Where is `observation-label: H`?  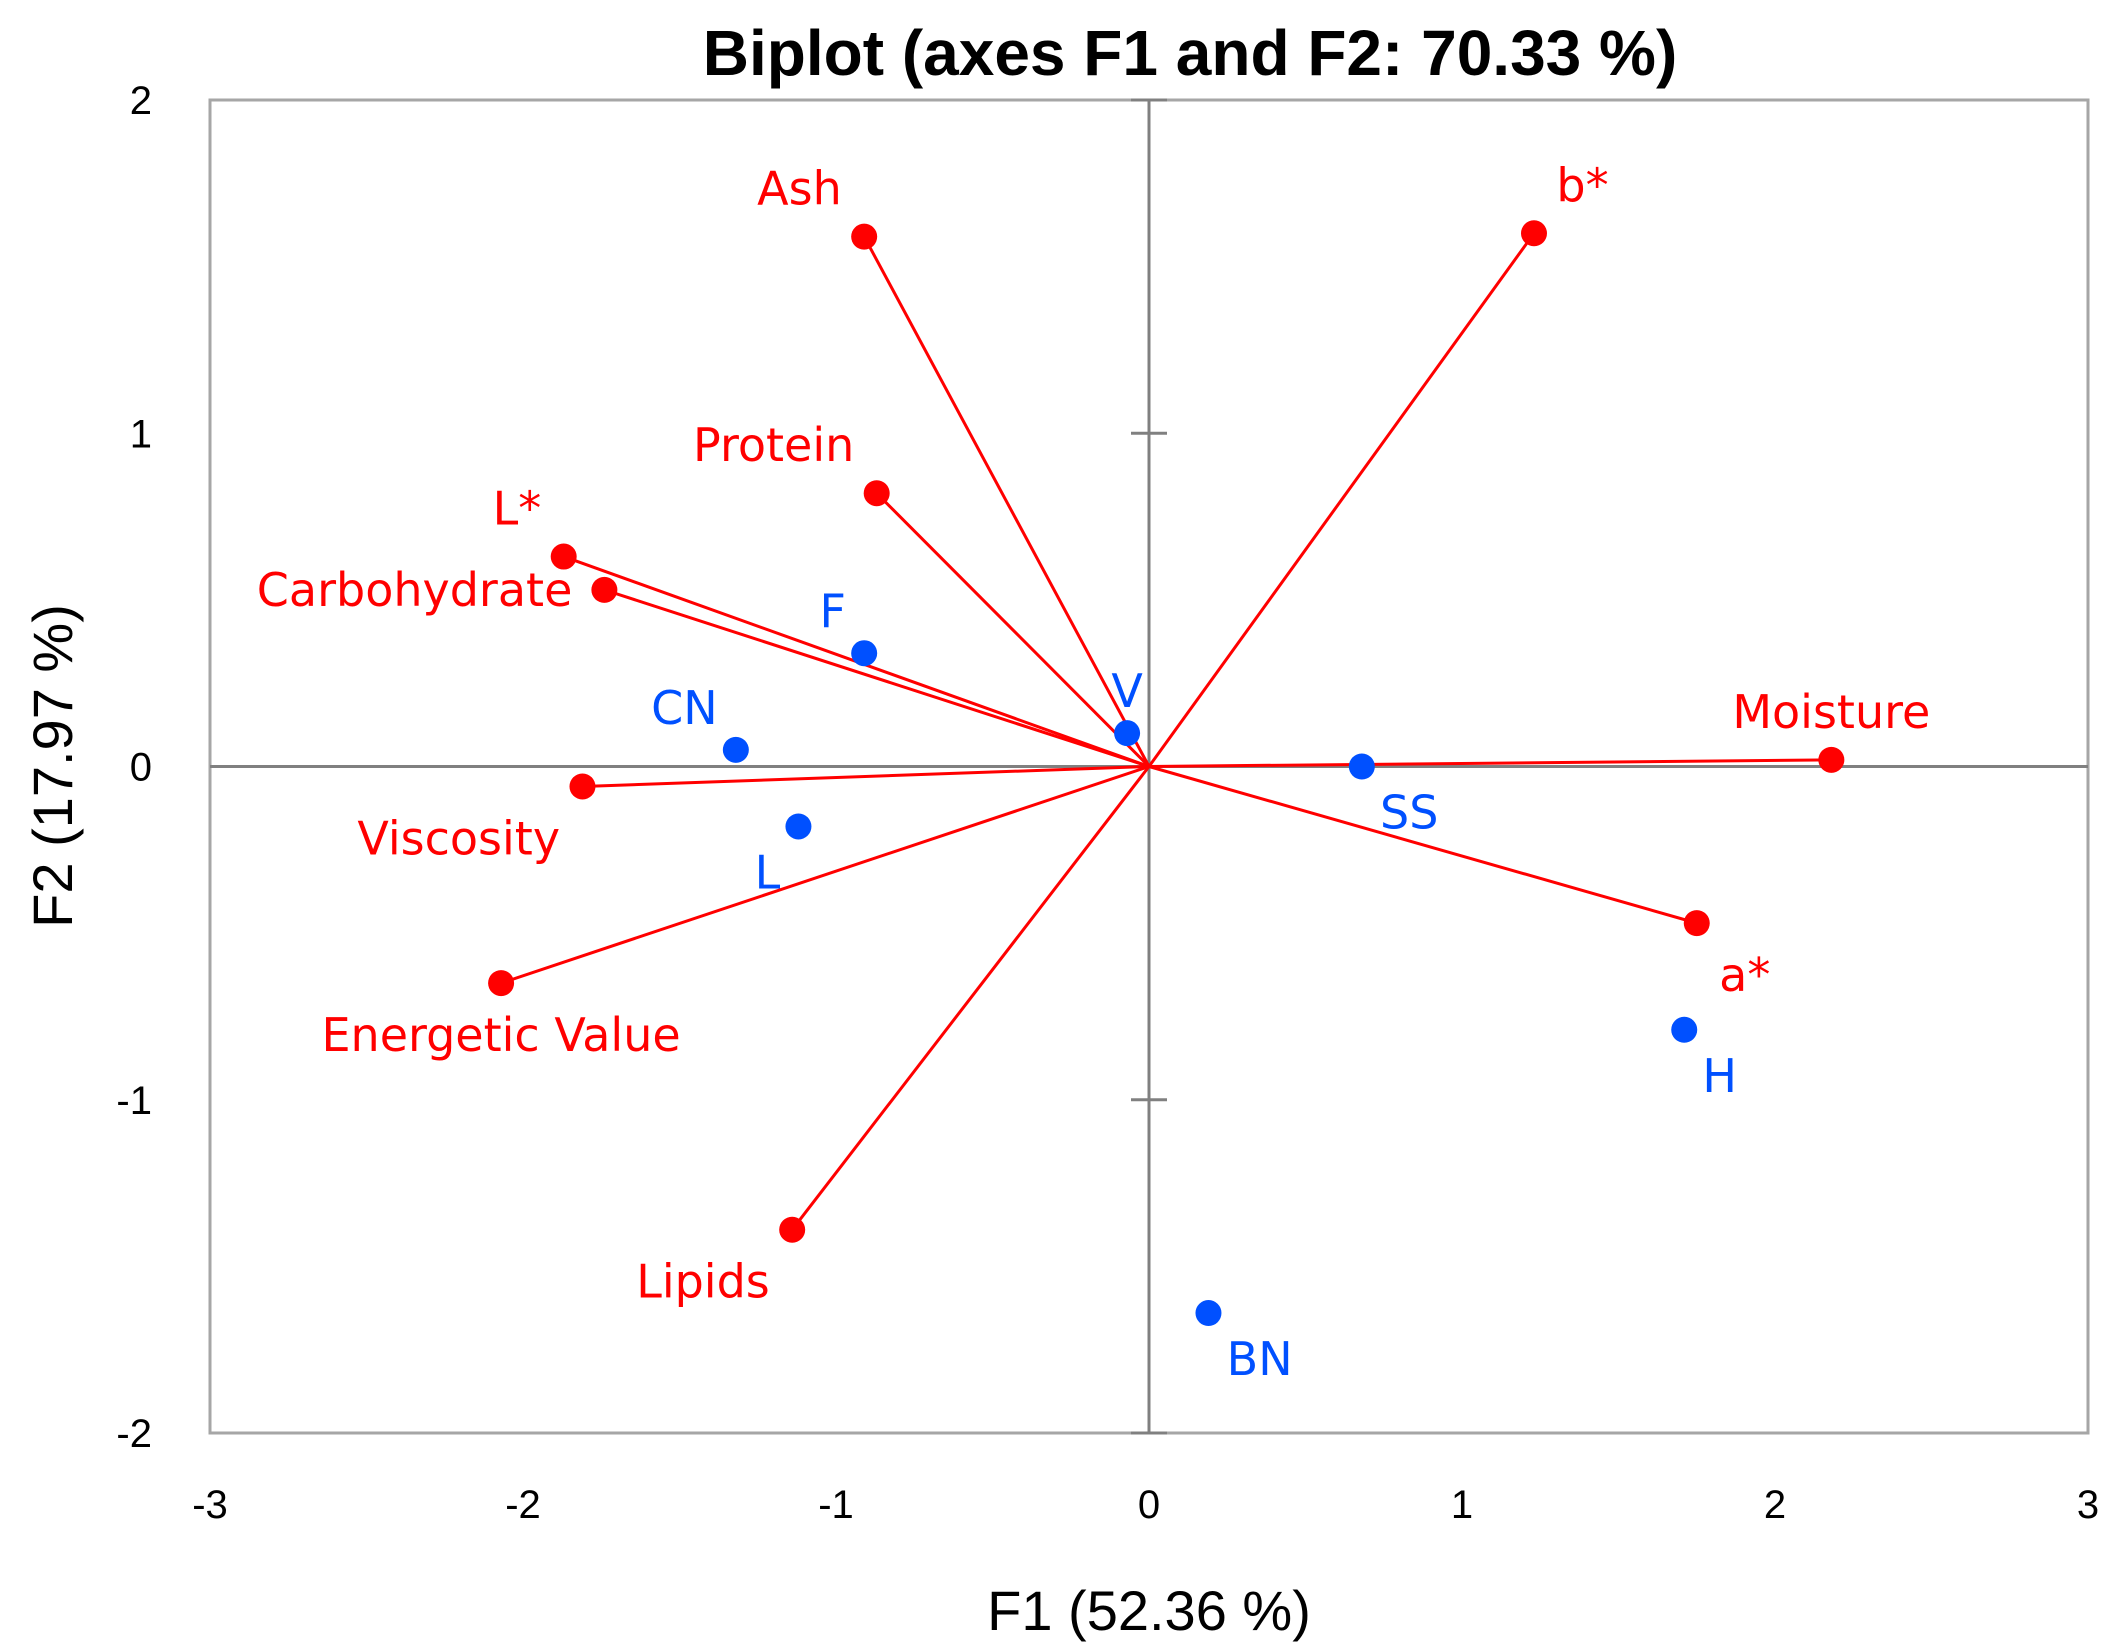
observation-label: H is located at coordinates (1719, 1076).